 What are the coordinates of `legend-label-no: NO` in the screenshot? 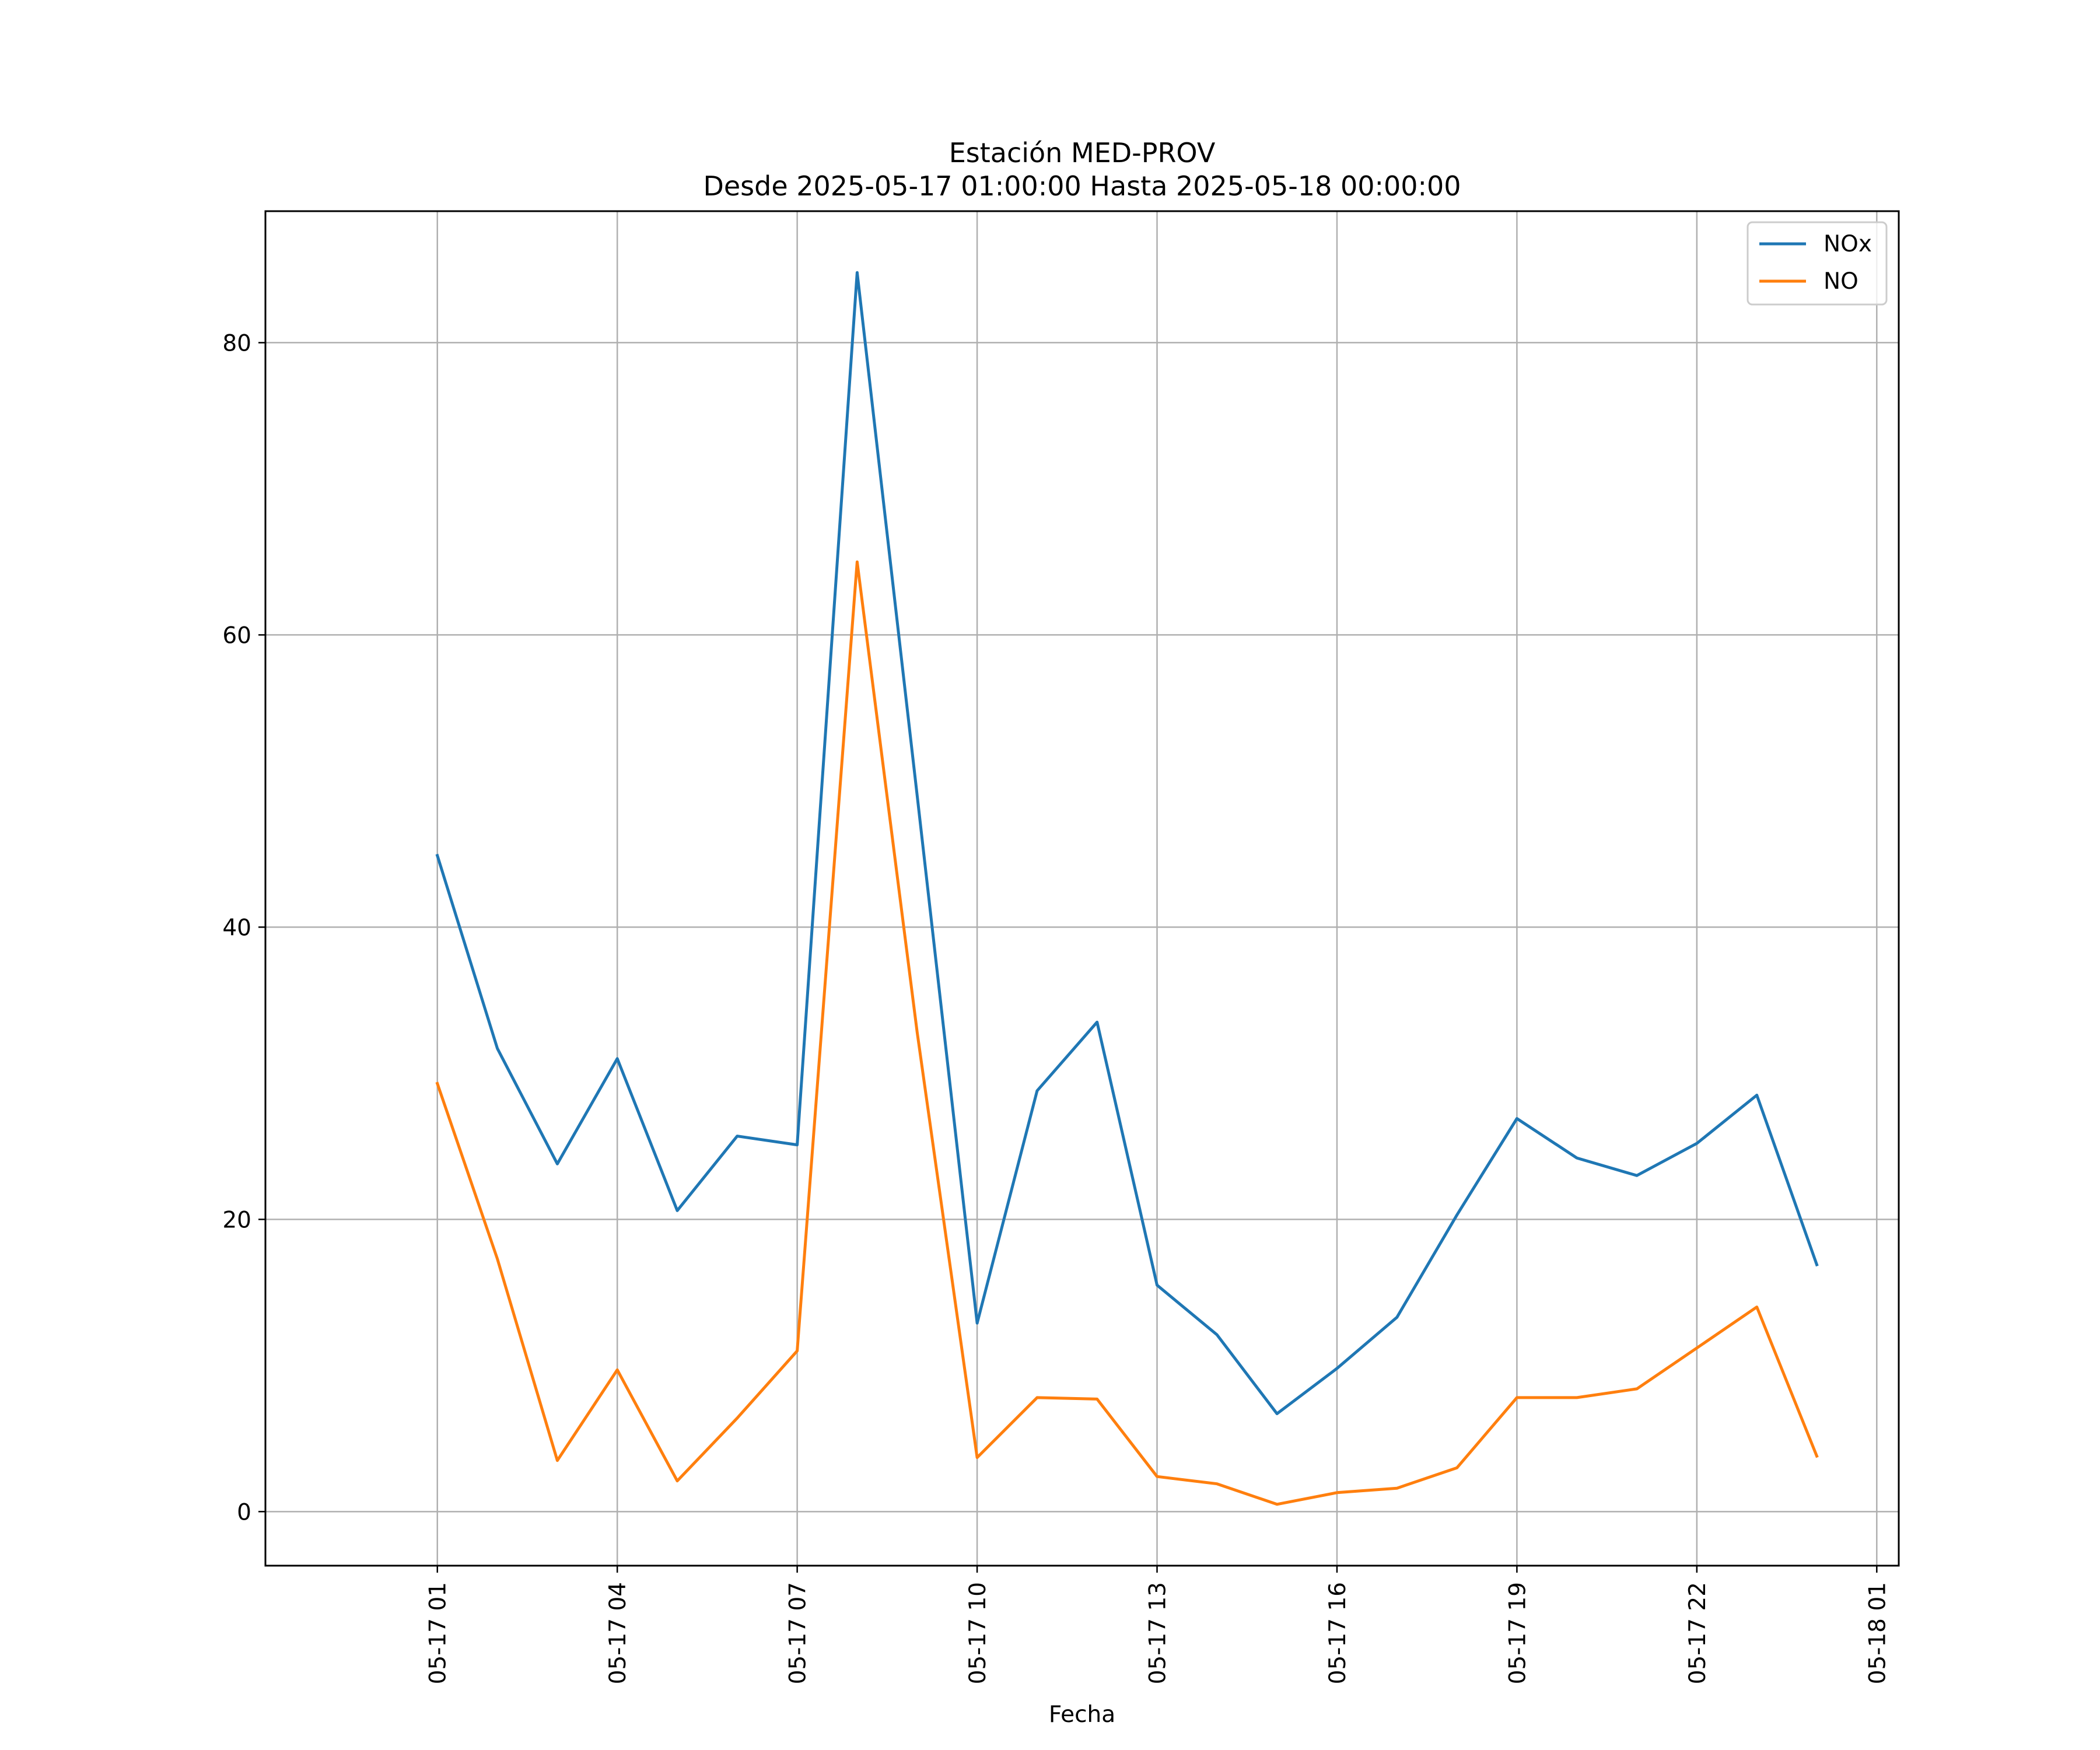 It's located at (1841, 281).